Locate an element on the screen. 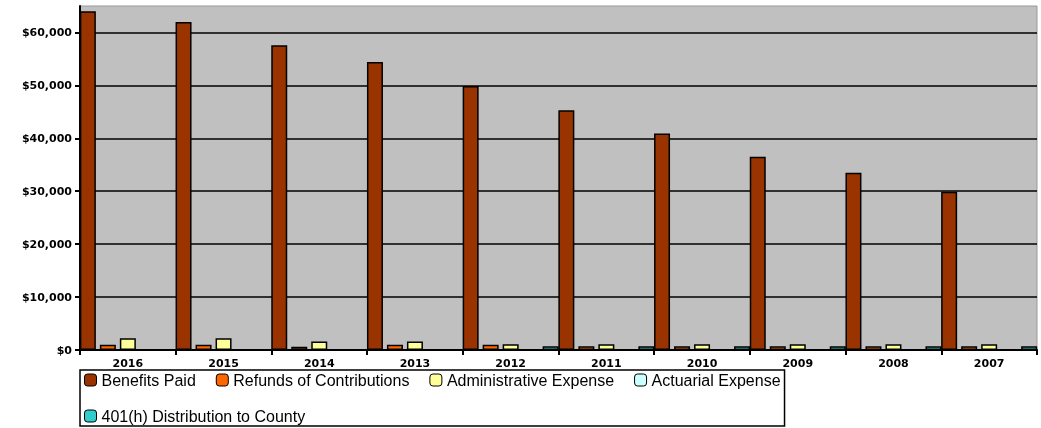 This screenshot has width=1041, height=428. x-tick-label: 2008 is located at coordinates (893, 363).